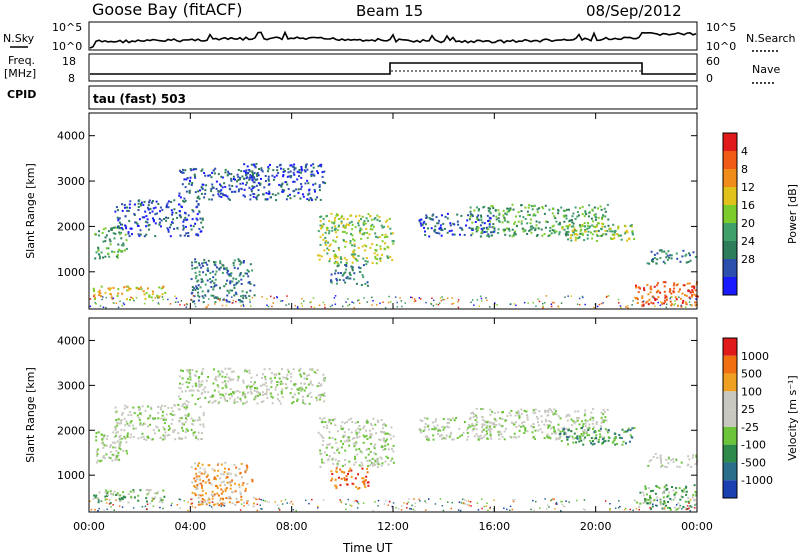 Image resolution: width=800 pixels, height=554 pixels. Describe the element at coordinates (730, 268) in the screenshot. I see `colorbar-swatch` at that location.